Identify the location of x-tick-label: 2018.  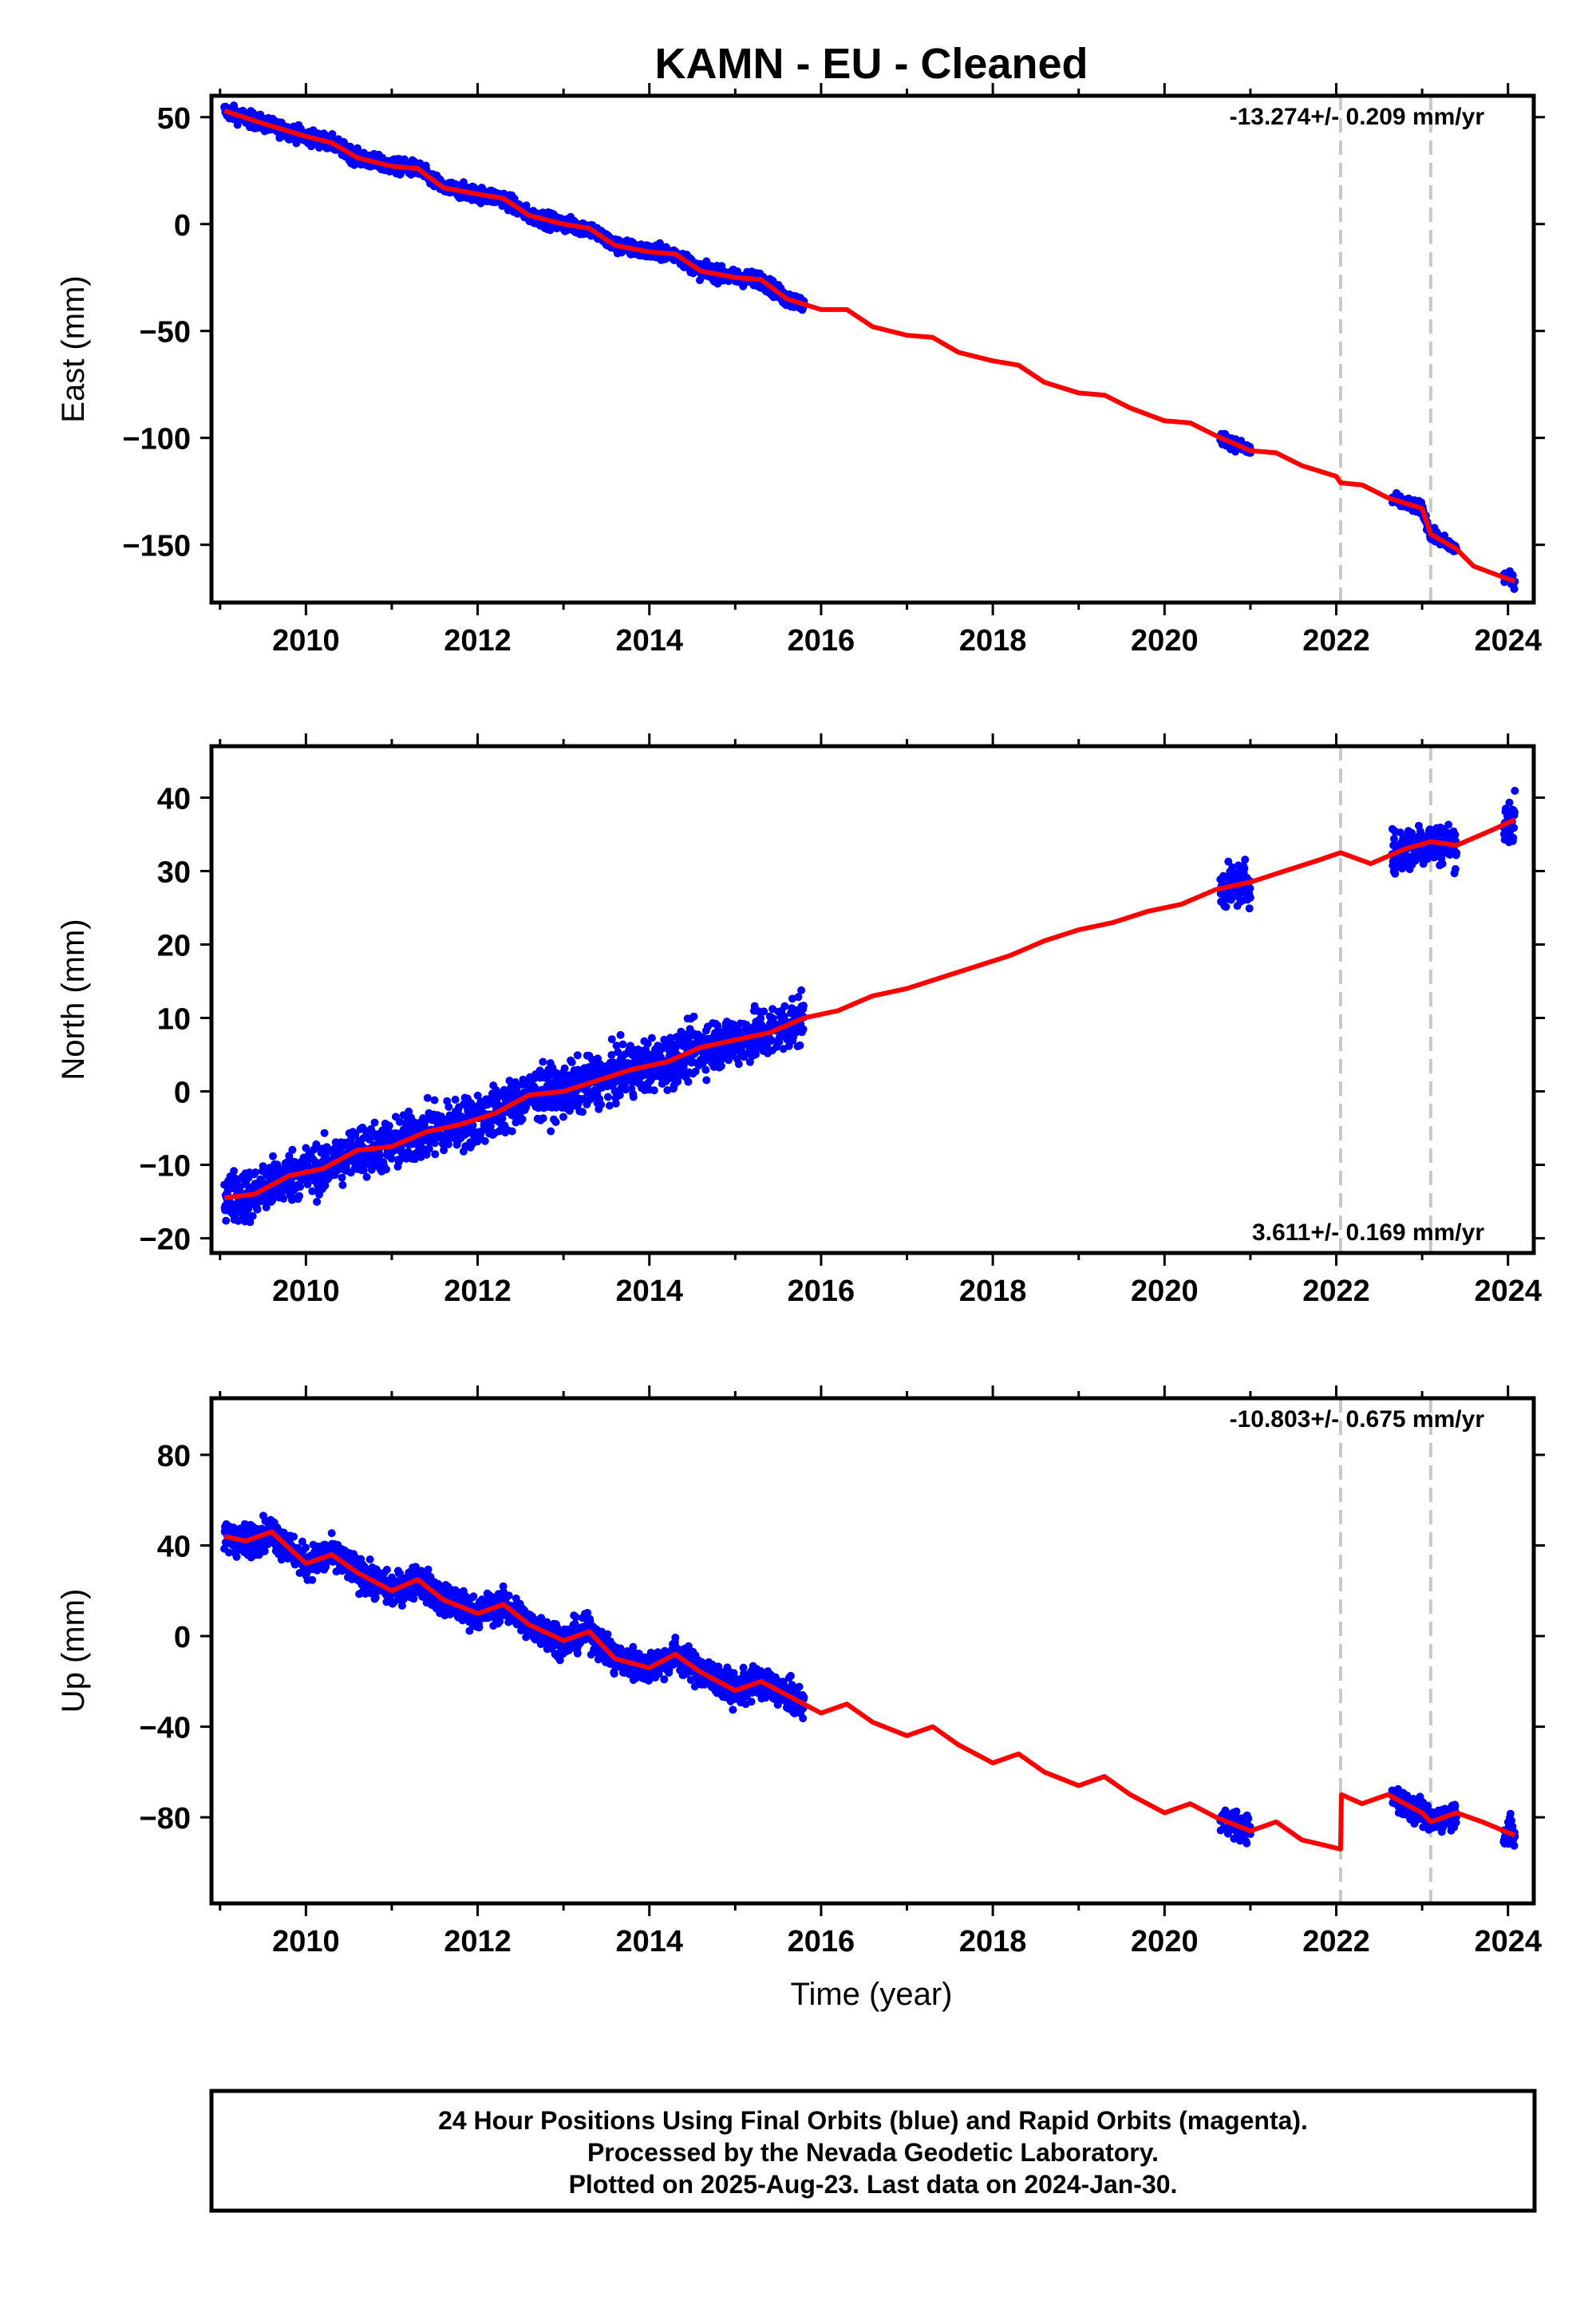
(993, 1291).